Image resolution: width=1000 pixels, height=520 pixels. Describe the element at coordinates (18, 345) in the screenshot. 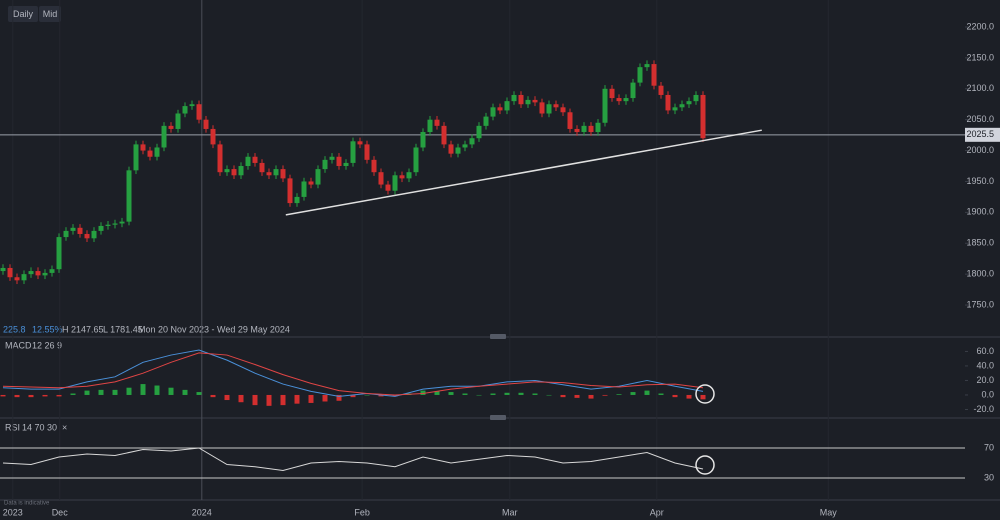

I see `indicator-label: MACD` at that location.